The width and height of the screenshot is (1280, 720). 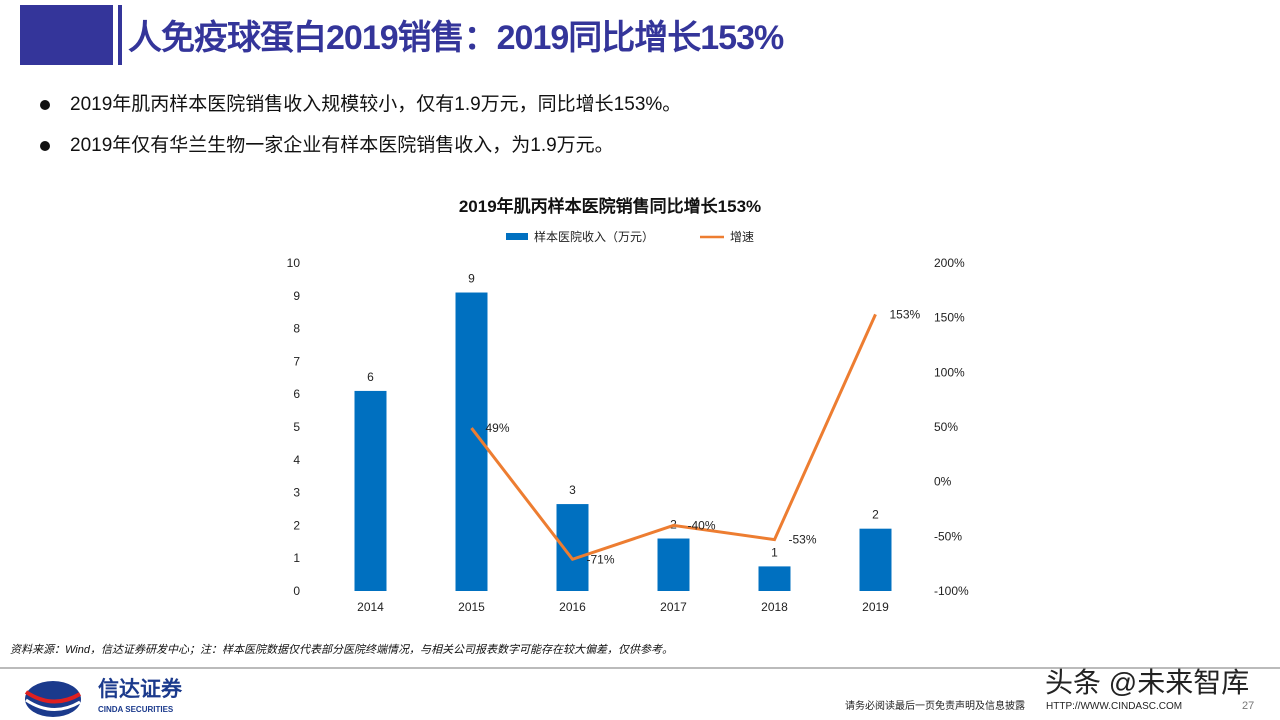 What do you see at coordinates (120, 35) in the screenshot?
I see `title-divider` at bounding box center [120, 35].